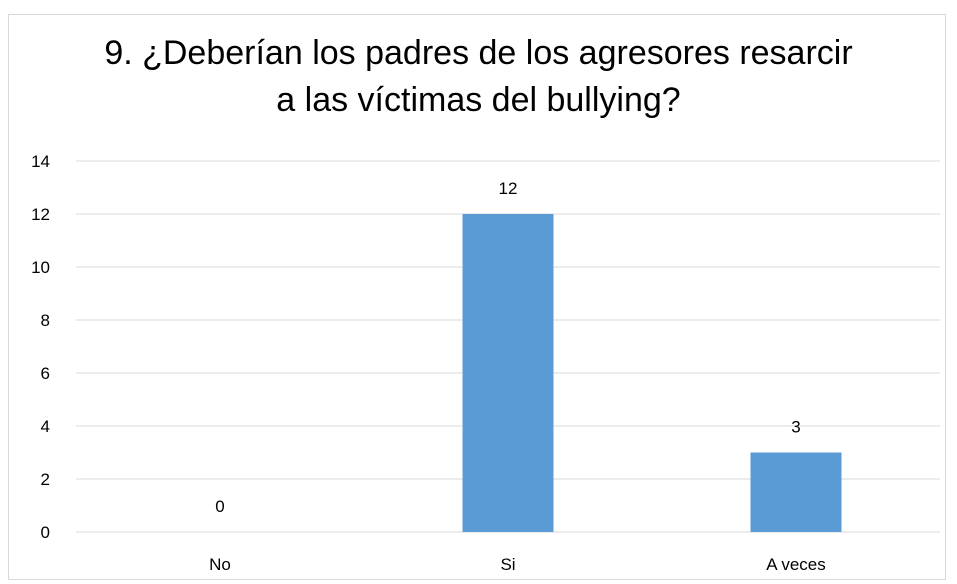 The image size is (957, 584). I want to click on chart-title-line-2: a las víctimas del bullying?, so click(478, 100).